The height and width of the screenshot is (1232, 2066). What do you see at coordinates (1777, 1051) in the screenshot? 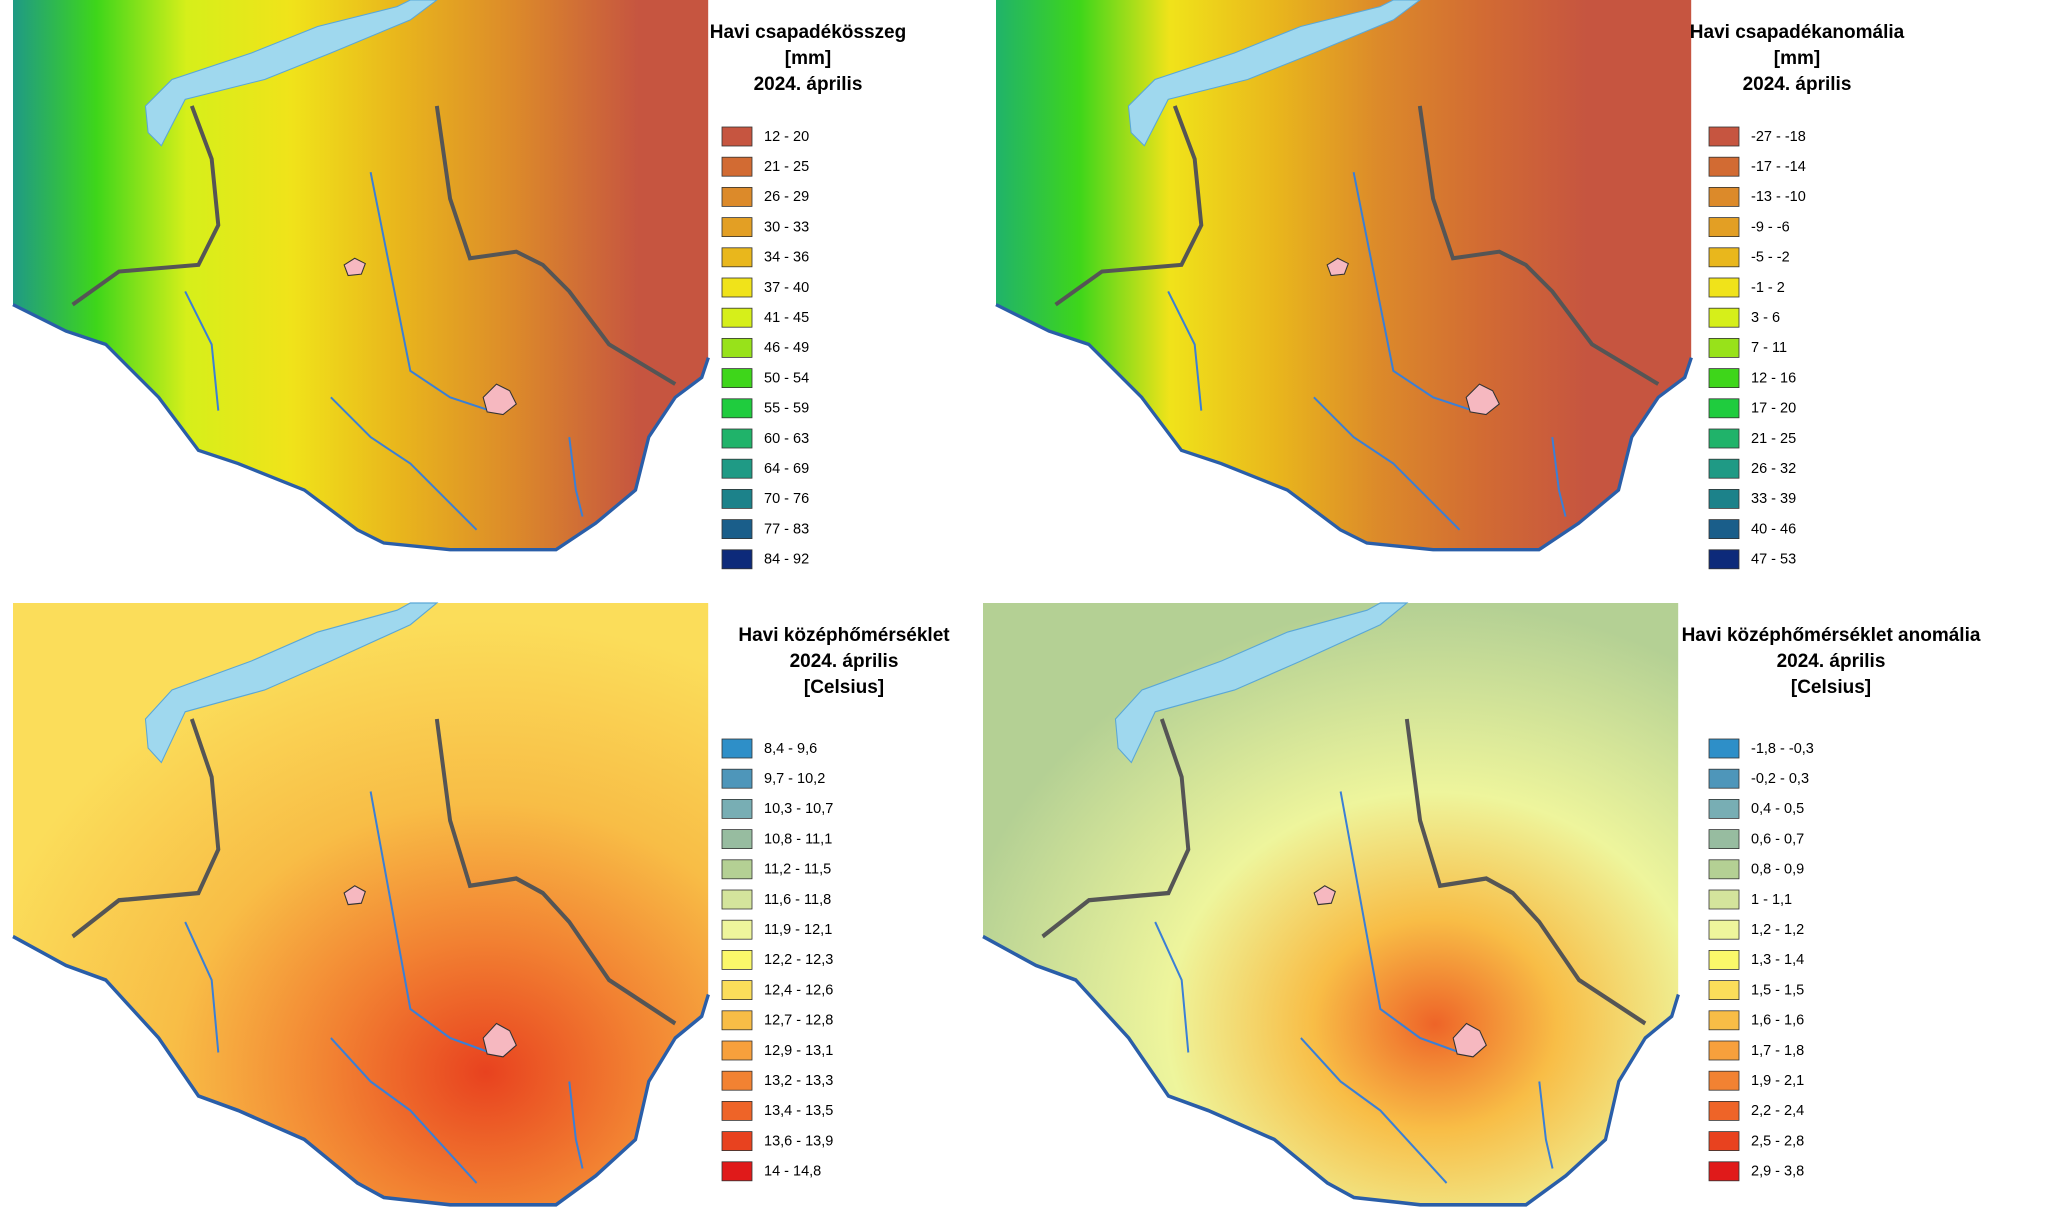
I see `legend-label: 1,7 - 1,8` at bounding box center [1777, 1051].